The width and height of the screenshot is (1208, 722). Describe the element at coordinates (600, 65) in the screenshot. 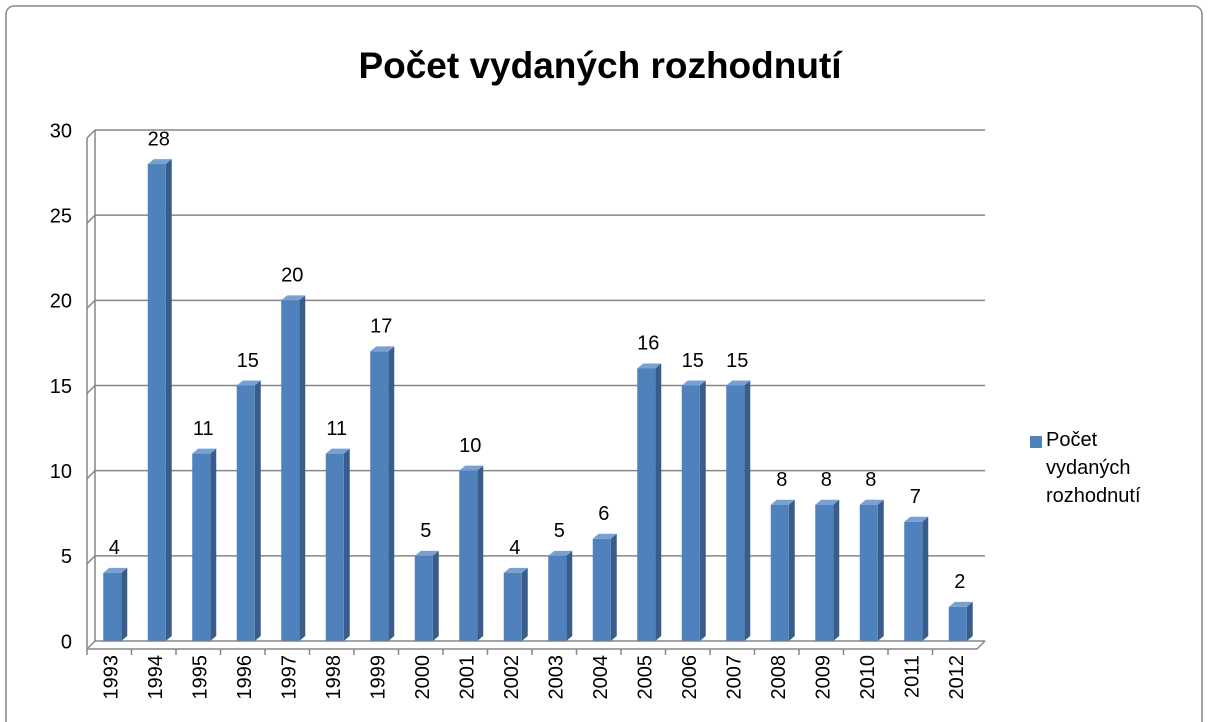

I see `chart-title: Počet vydaných rozhodnutí` at that location.